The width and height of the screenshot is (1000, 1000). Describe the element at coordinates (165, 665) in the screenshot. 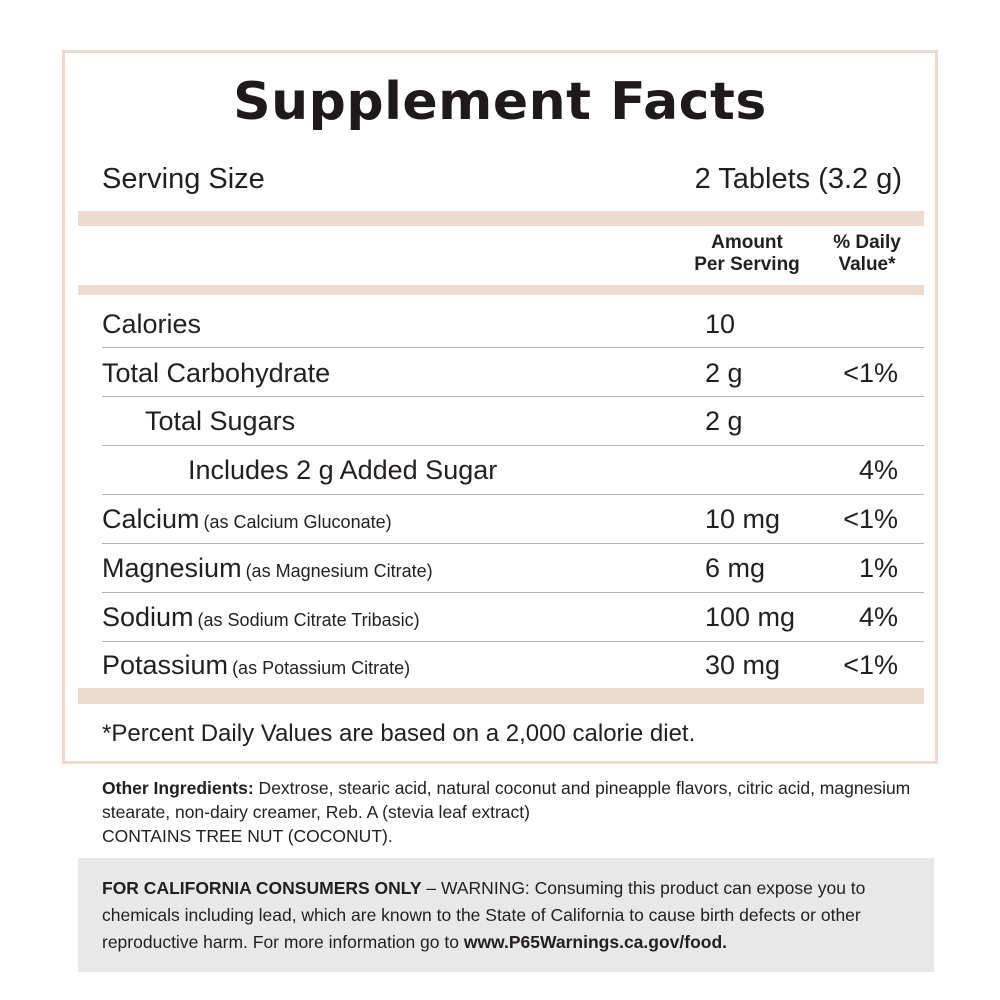

I see `nutrient-label: Potassium` at that location.